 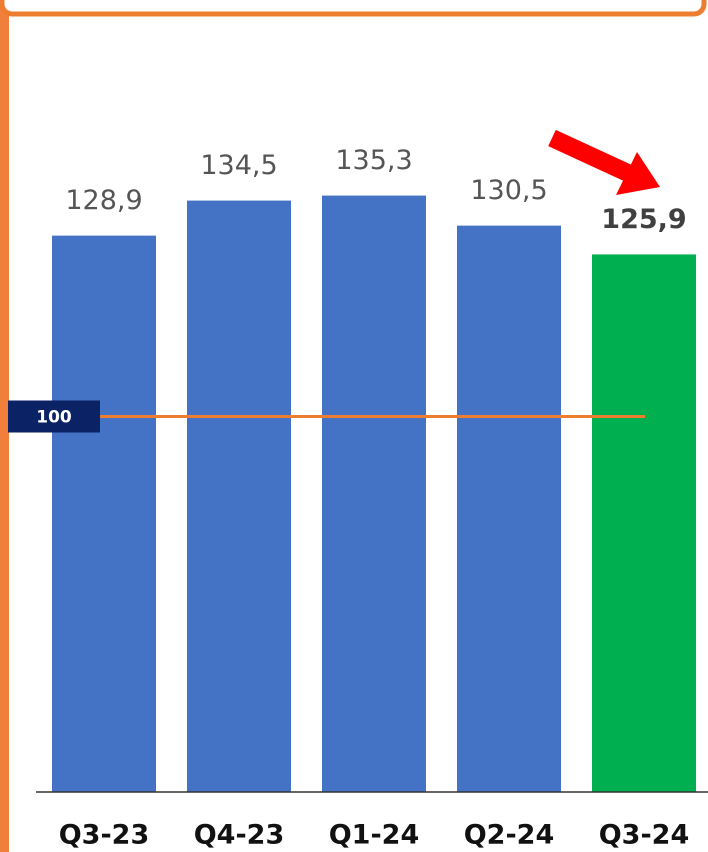 What do you see at coordinates (374, 835) in the screenshot?
I see `x-tick-label: Q1-24` at bounding box center [374, 835].